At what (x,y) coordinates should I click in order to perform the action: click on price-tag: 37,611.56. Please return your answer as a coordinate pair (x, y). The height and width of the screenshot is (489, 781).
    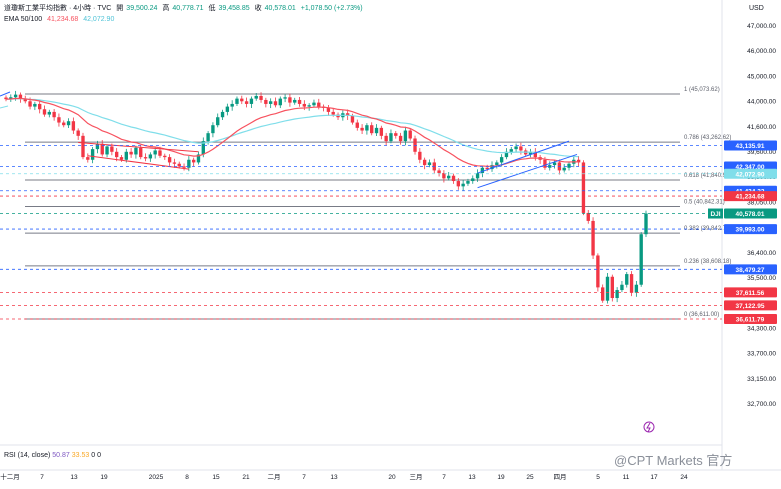
    Looking at the image, I should click on (750, 292).